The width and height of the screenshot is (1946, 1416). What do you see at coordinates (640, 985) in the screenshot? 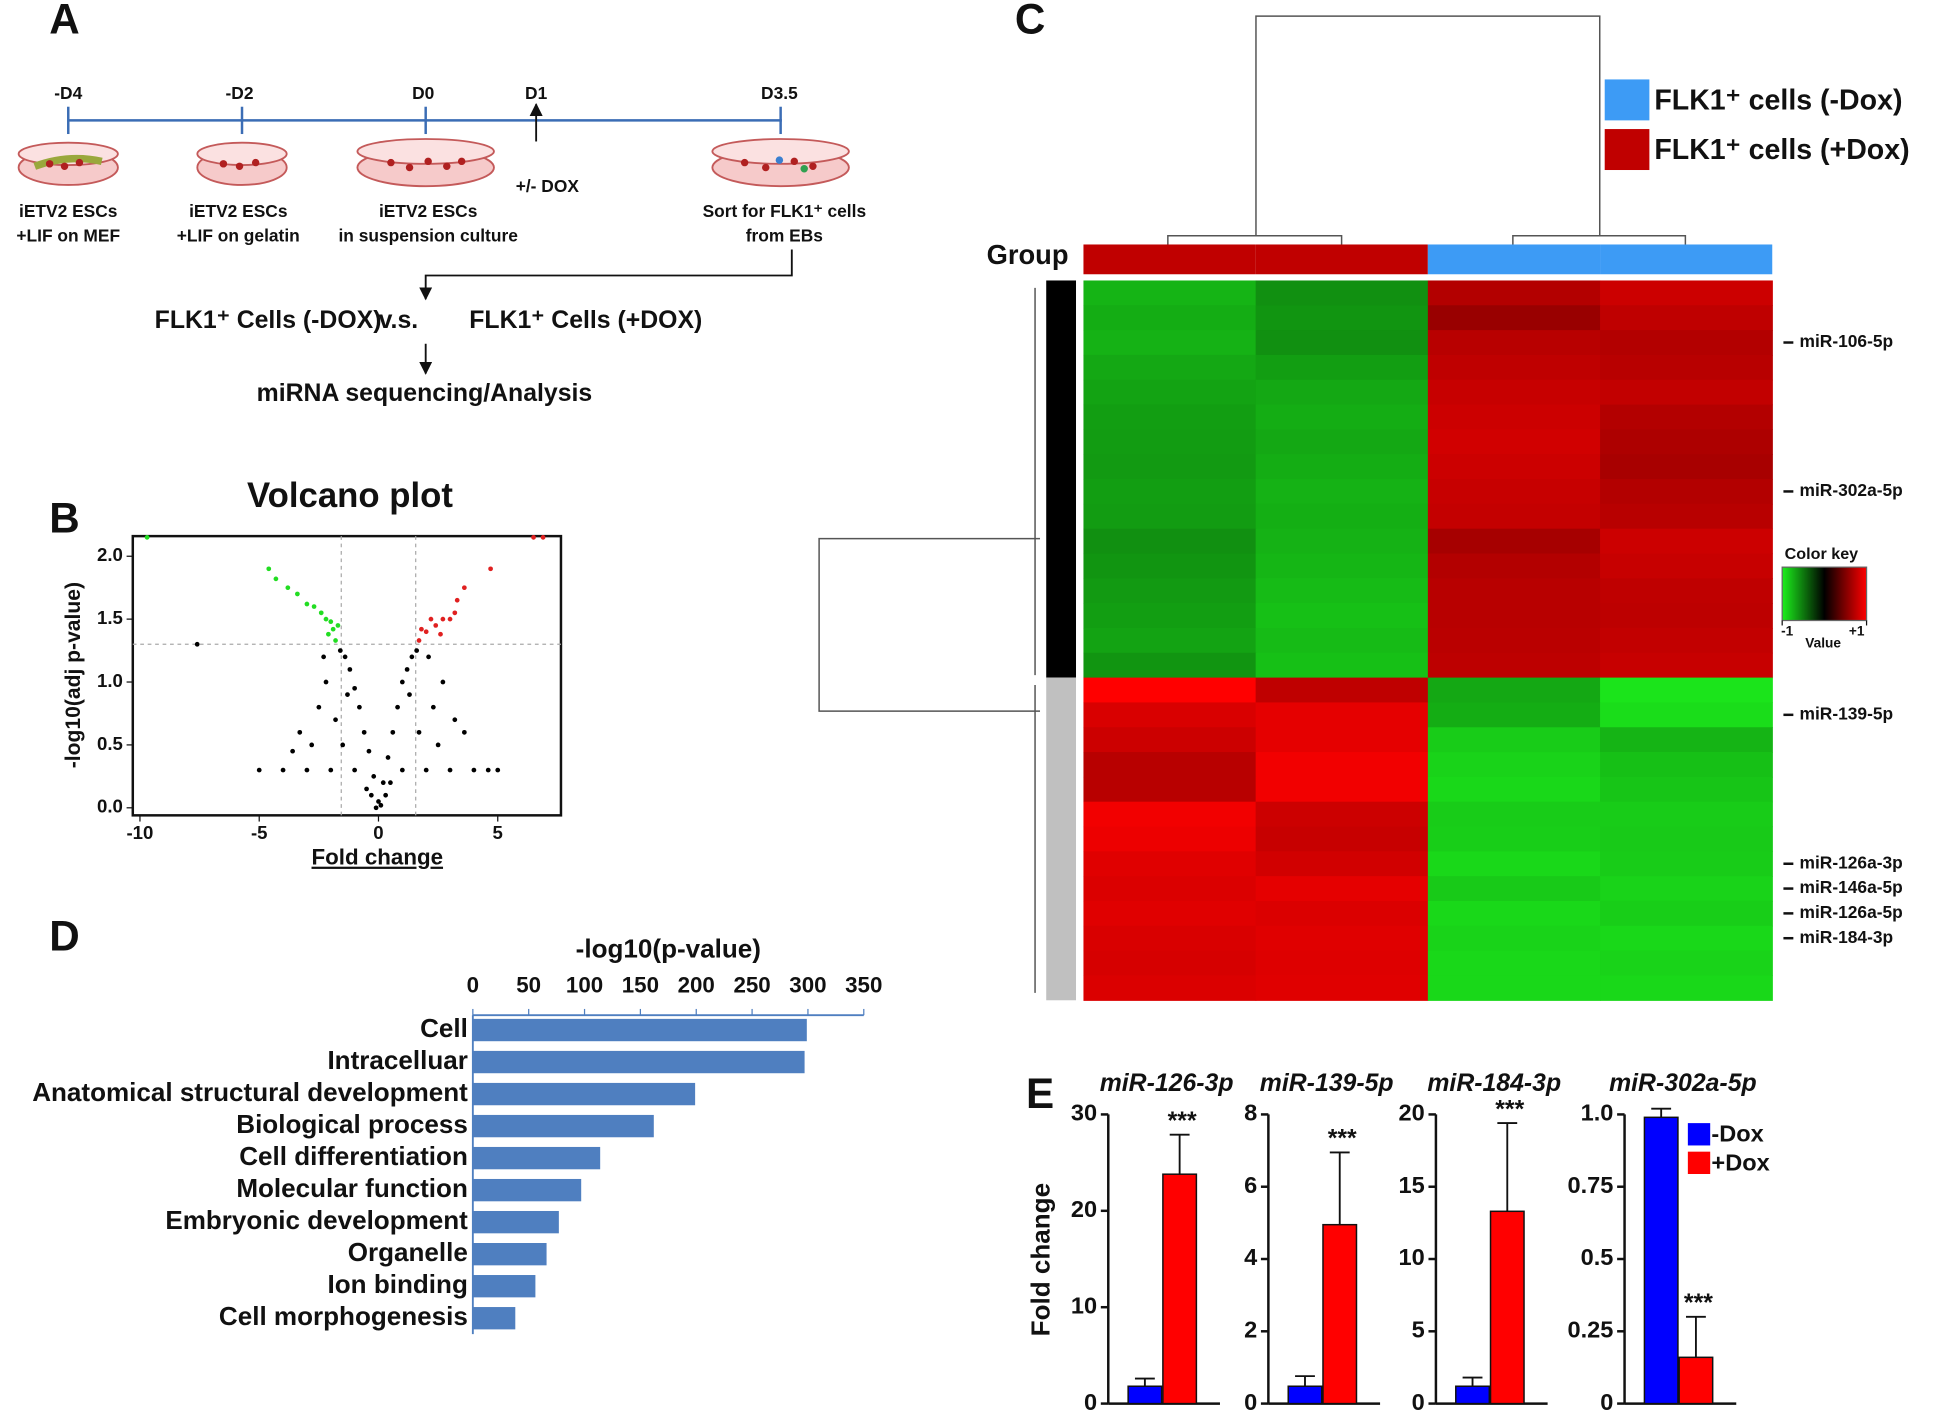
I see `x-tick-label: 150` at bounding box center [640, 985].